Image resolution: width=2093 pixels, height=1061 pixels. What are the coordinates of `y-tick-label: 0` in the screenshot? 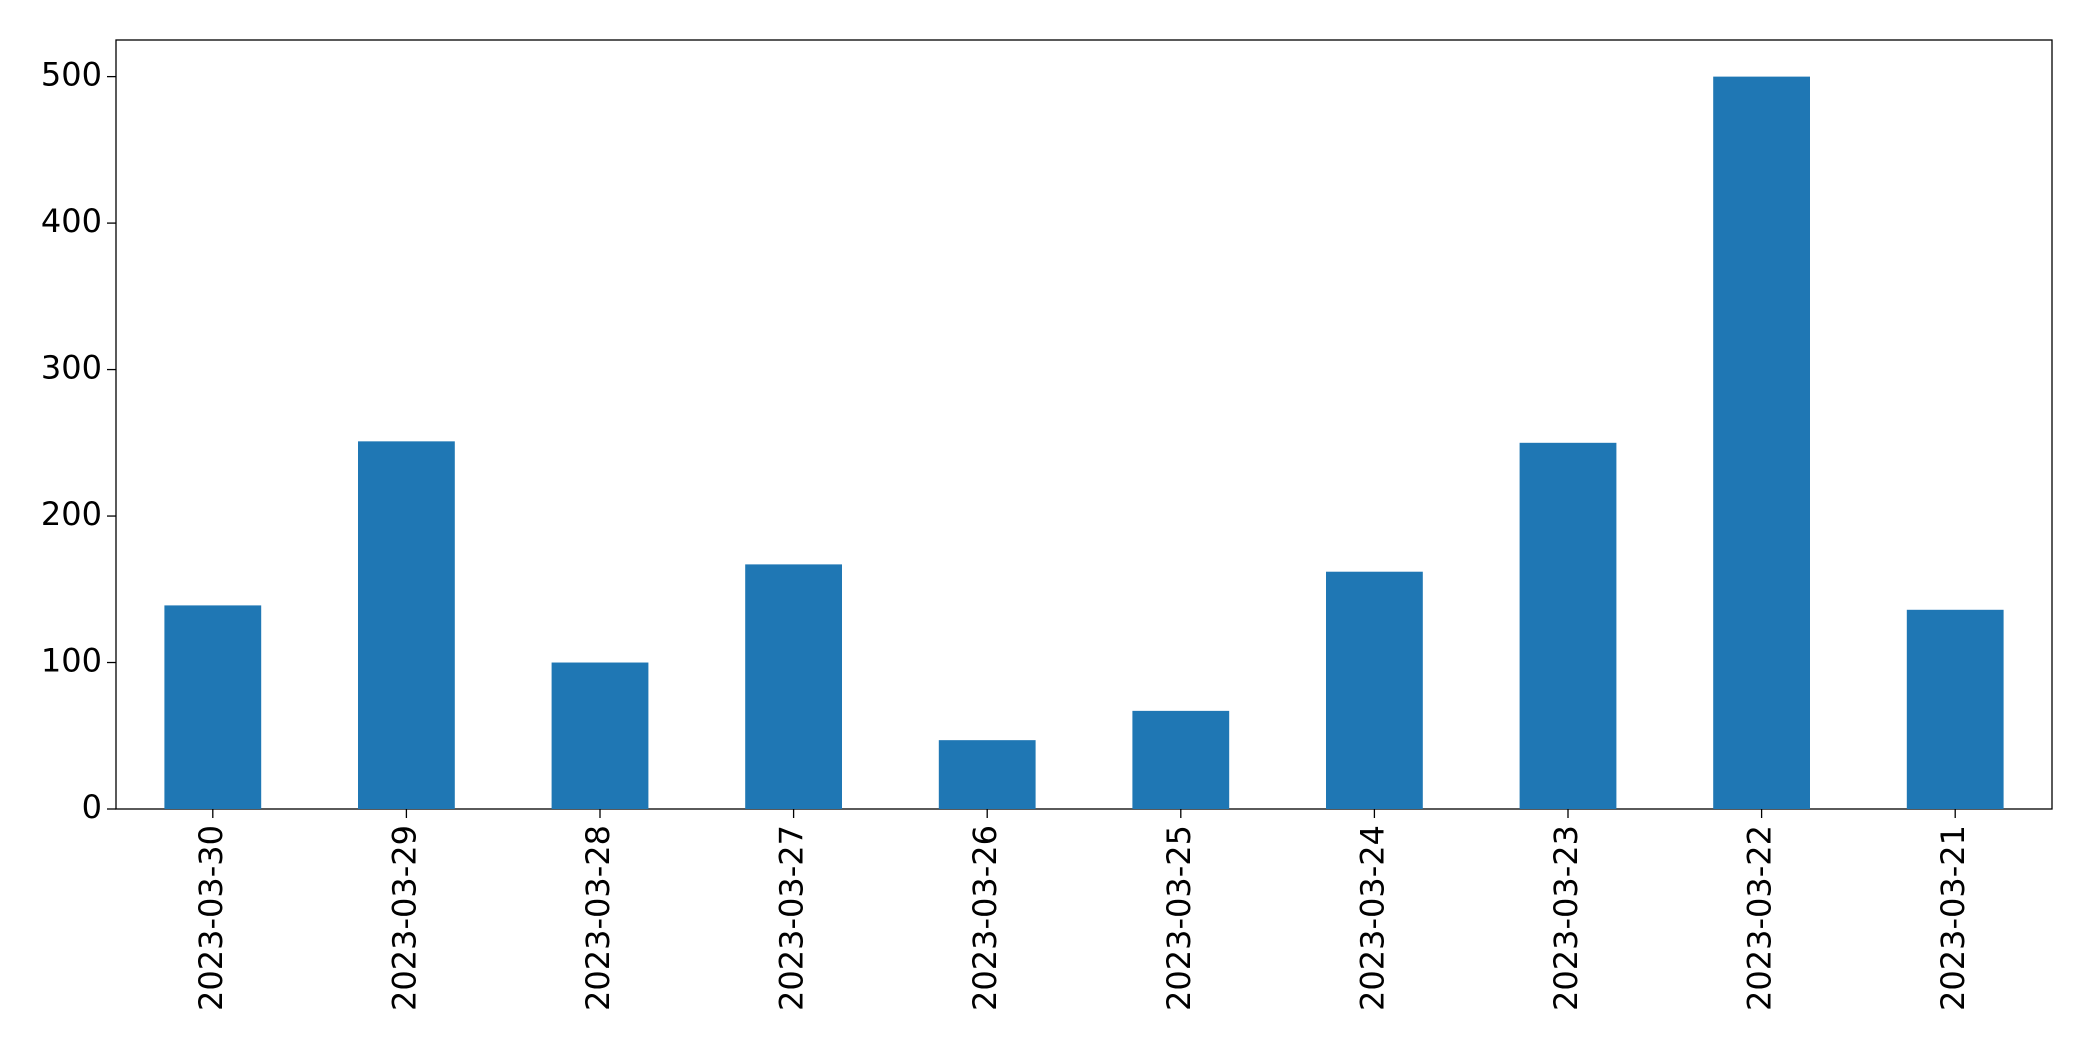 It's located at (92, 807).